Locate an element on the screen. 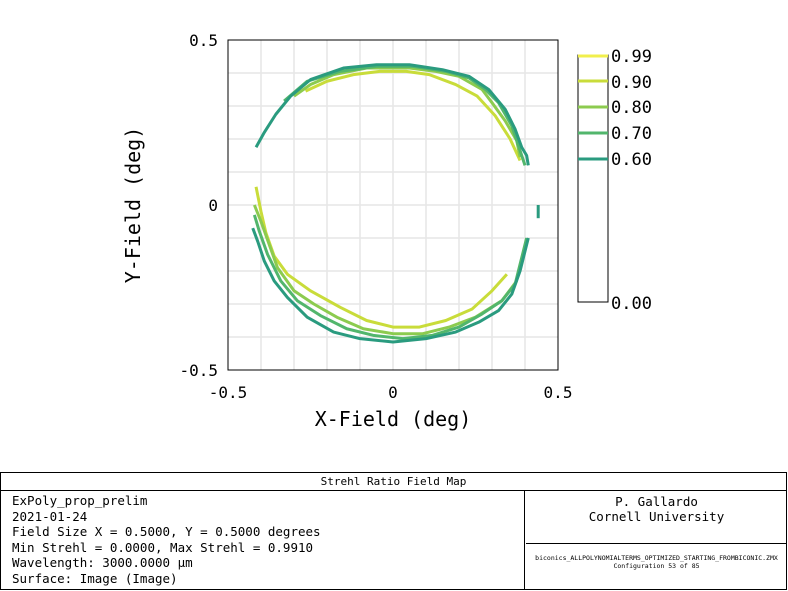 Image resolution: width=788 pixels, height=591 pixels. author-name: P. Gallardo is located at coordinates (656, 501).